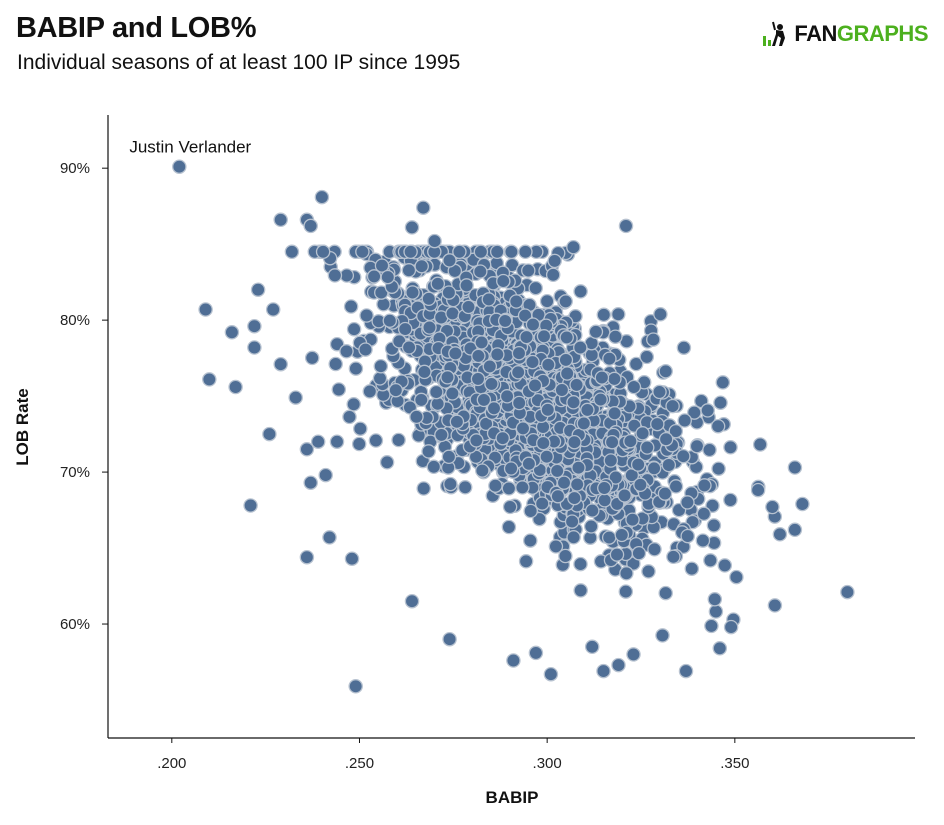 The width and height of the screenshot is (944, 825). I want to click on annotation-layer: Justin Verlander, so click(190, 147).